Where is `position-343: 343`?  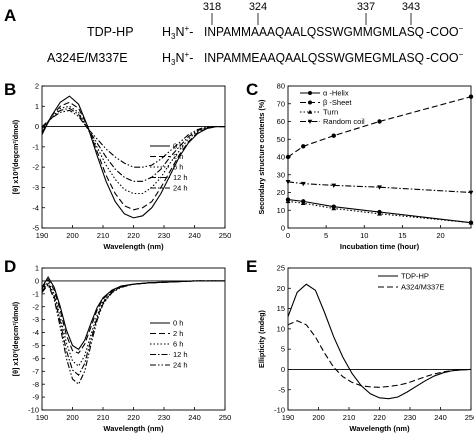
position-343: 343 is located at coordinates (411, 7).